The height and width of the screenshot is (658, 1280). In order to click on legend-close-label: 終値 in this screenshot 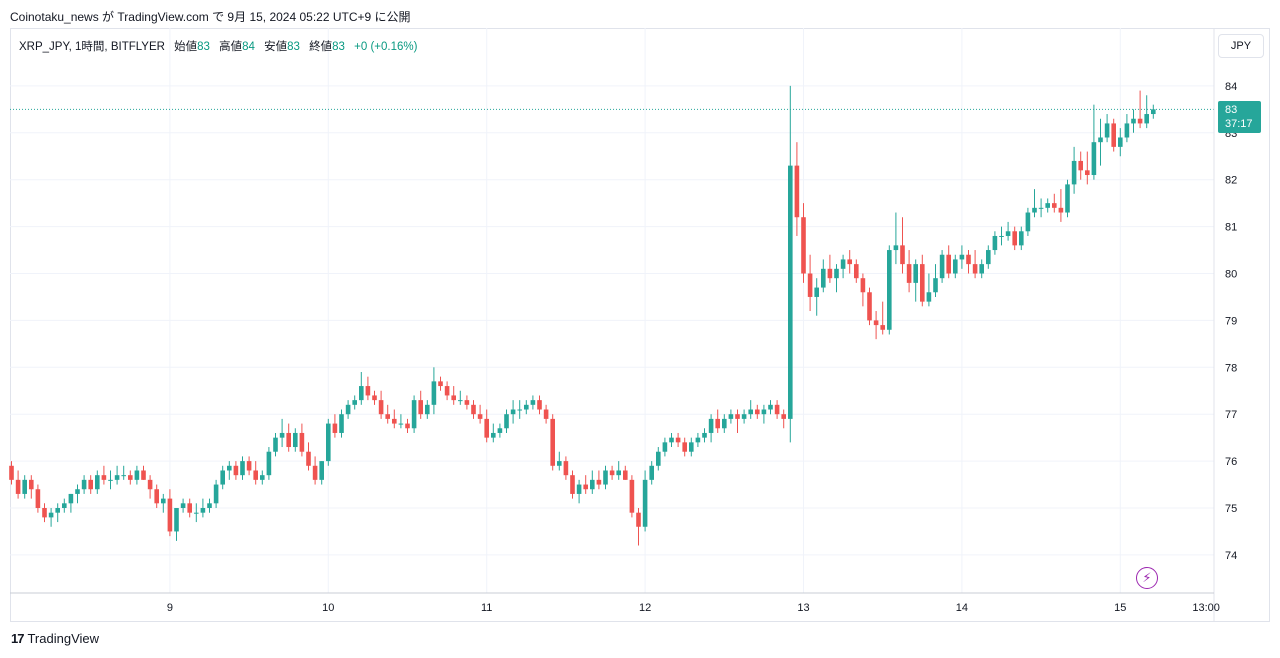, I will do `click(321, 47)`.